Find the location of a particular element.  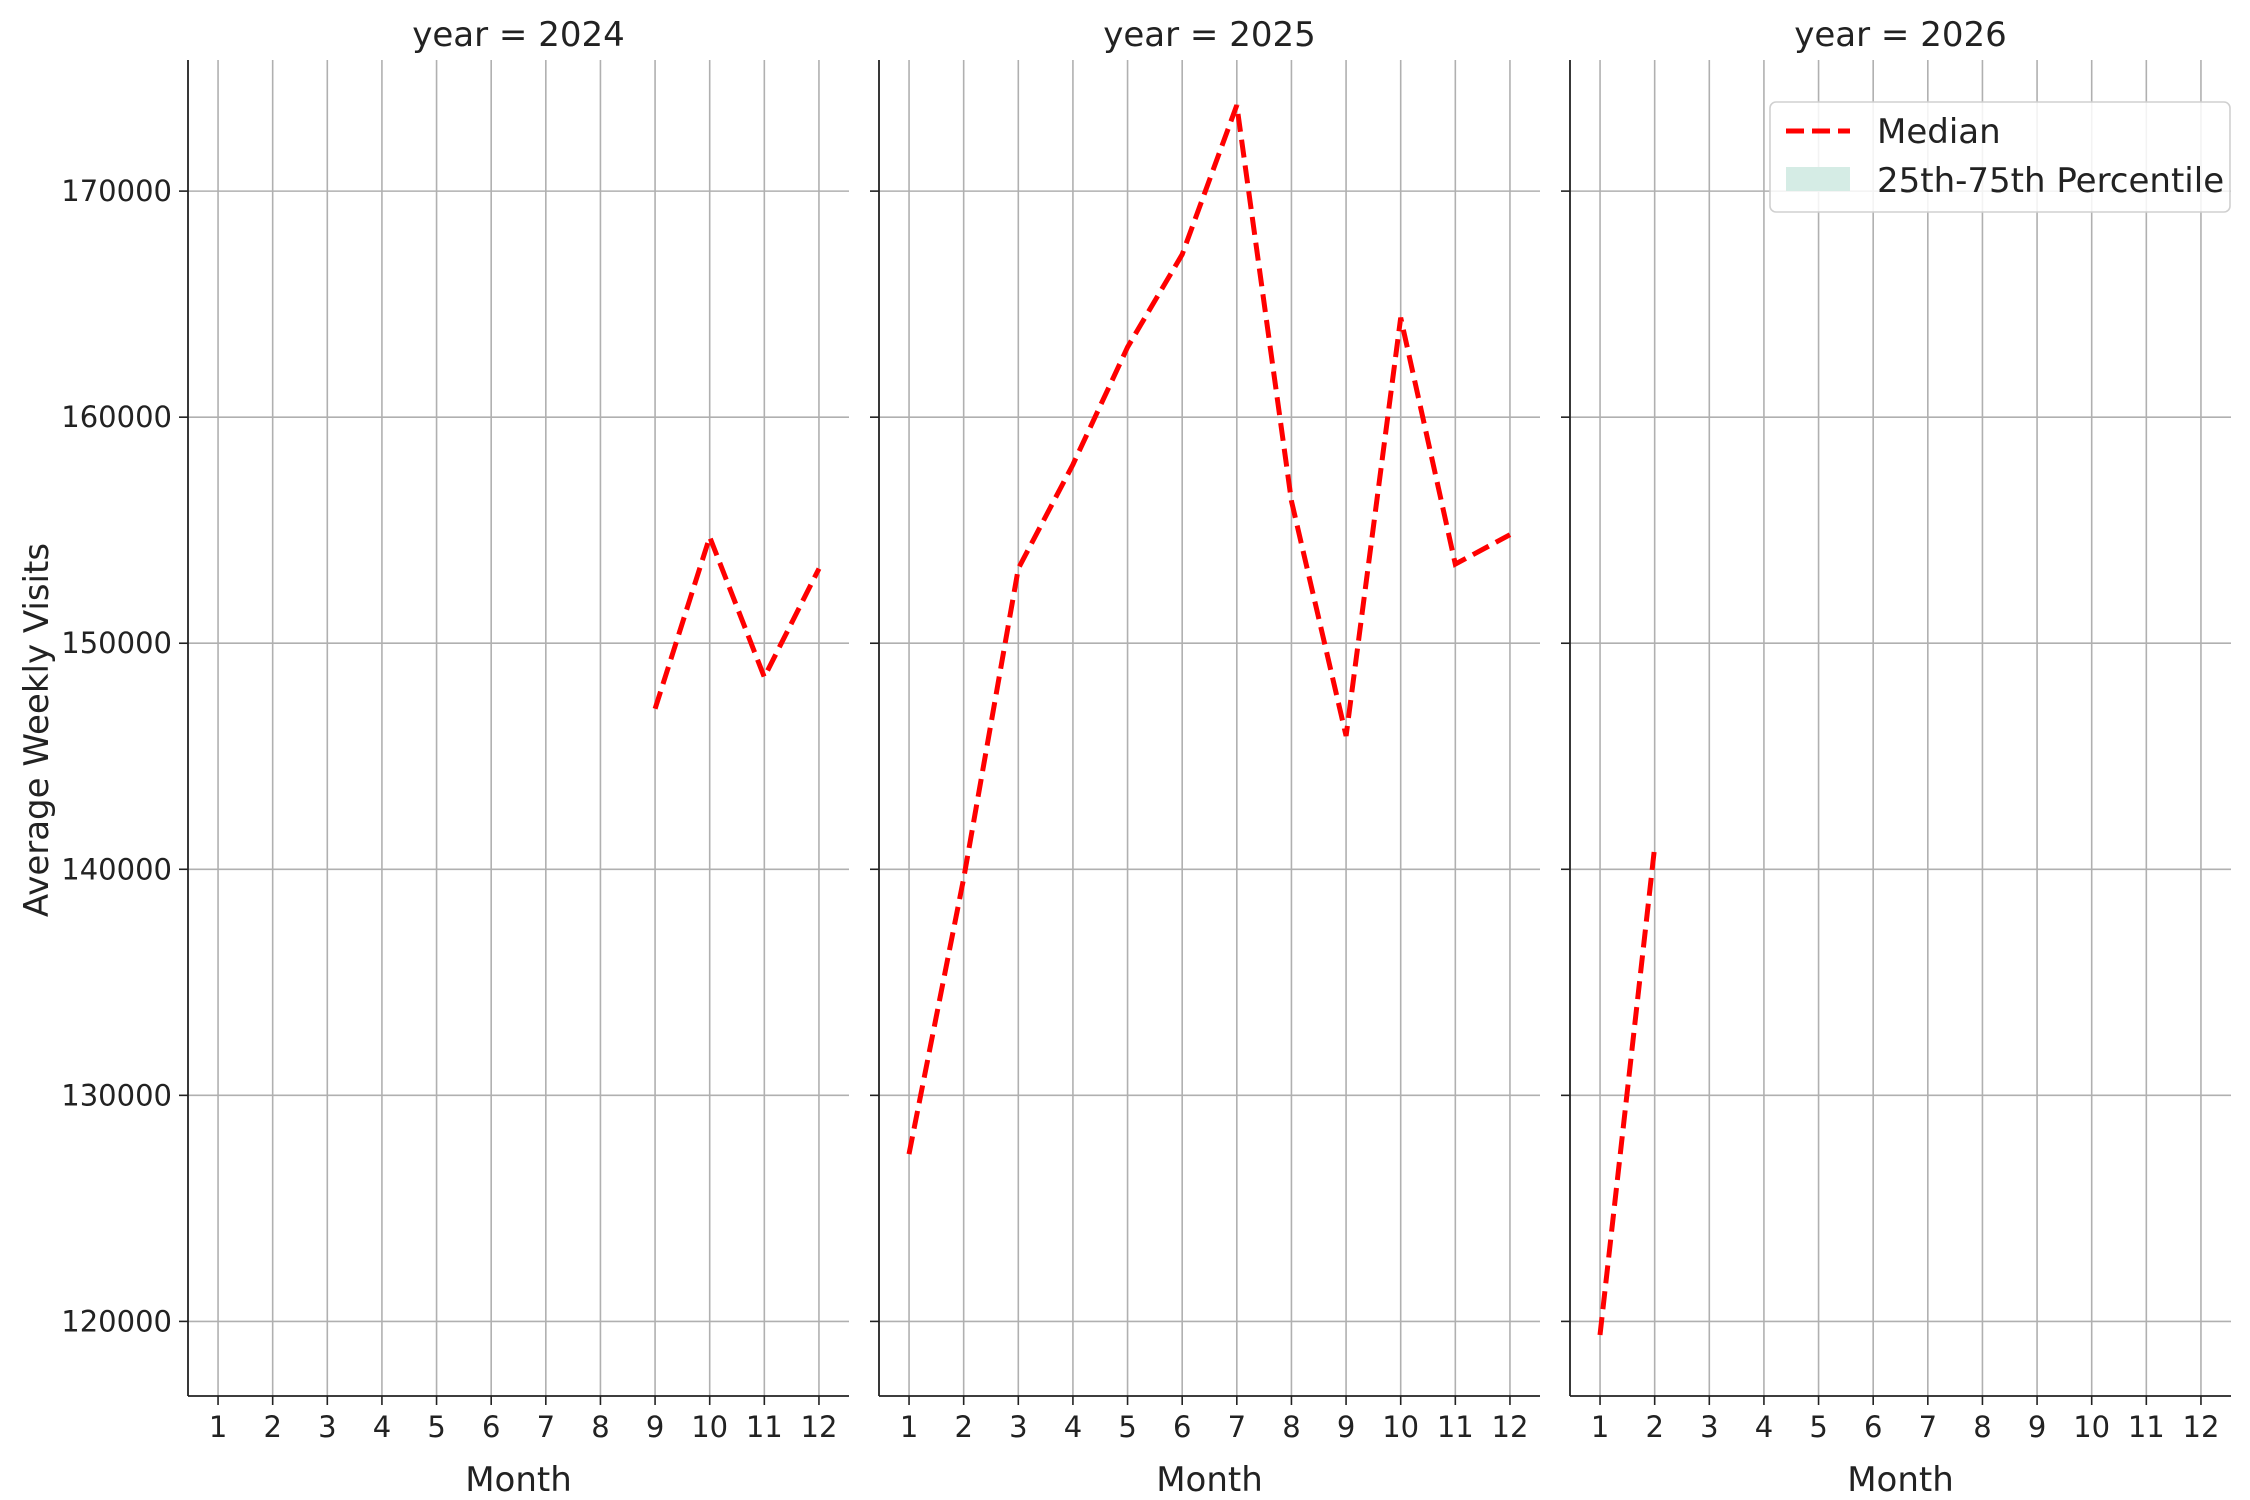

y-axis-label: Average Weekly Visits is located at coordinates (37, 730).